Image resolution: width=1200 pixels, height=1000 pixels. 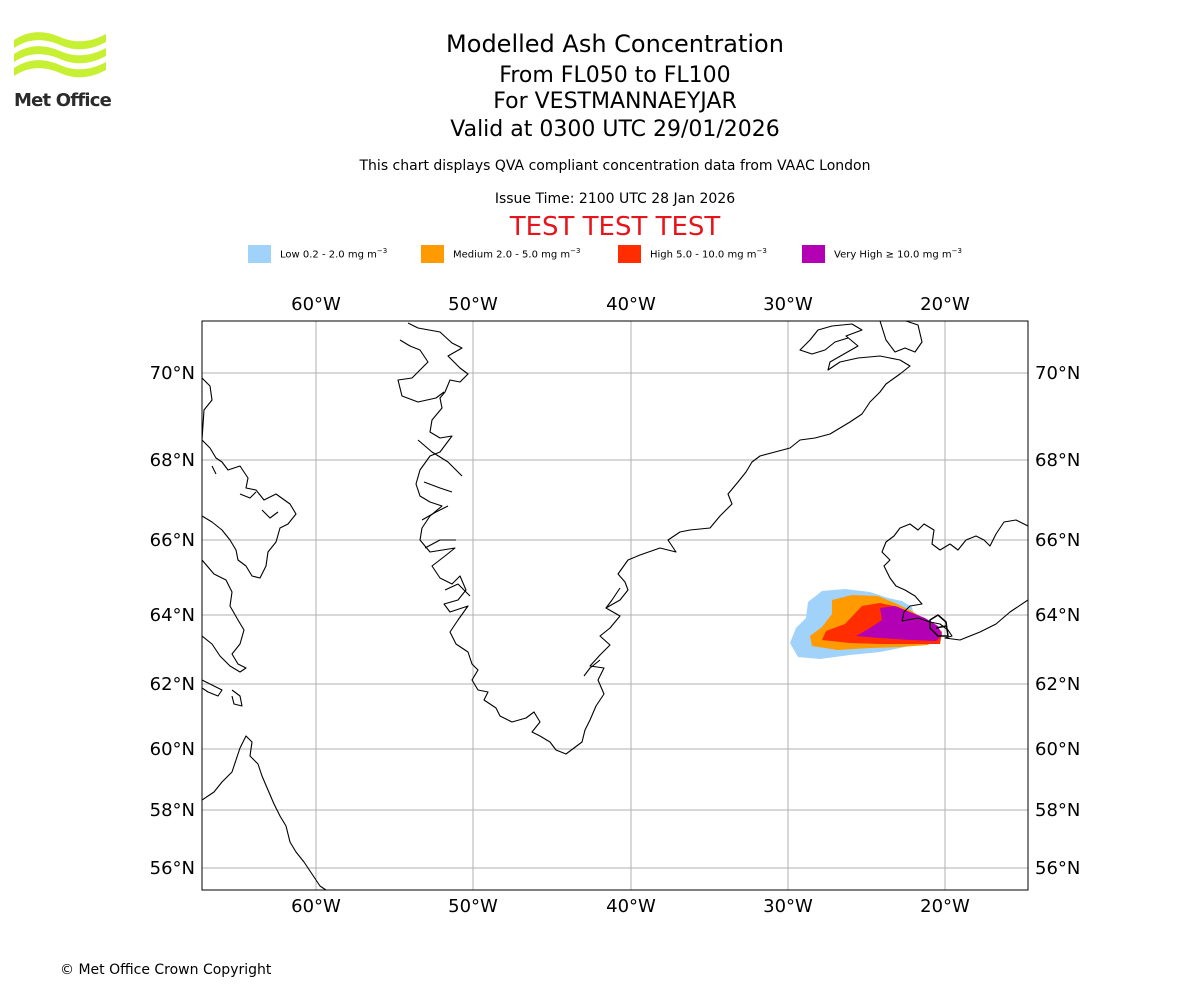 What do you see at coordinates (172, 460) in the screenshot?
I see `lat-label-left-68n: 68°N` at bounding box center [172, 460].